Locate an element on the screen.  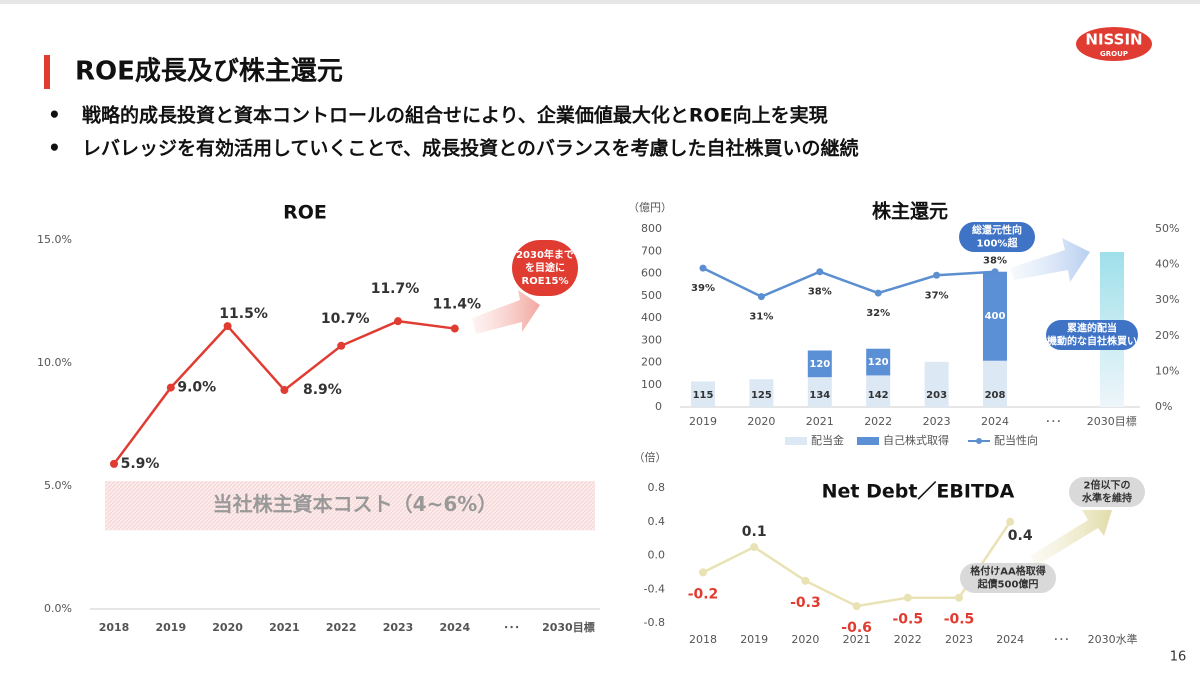
data-label: 142 is located at coordinates (878, 395).